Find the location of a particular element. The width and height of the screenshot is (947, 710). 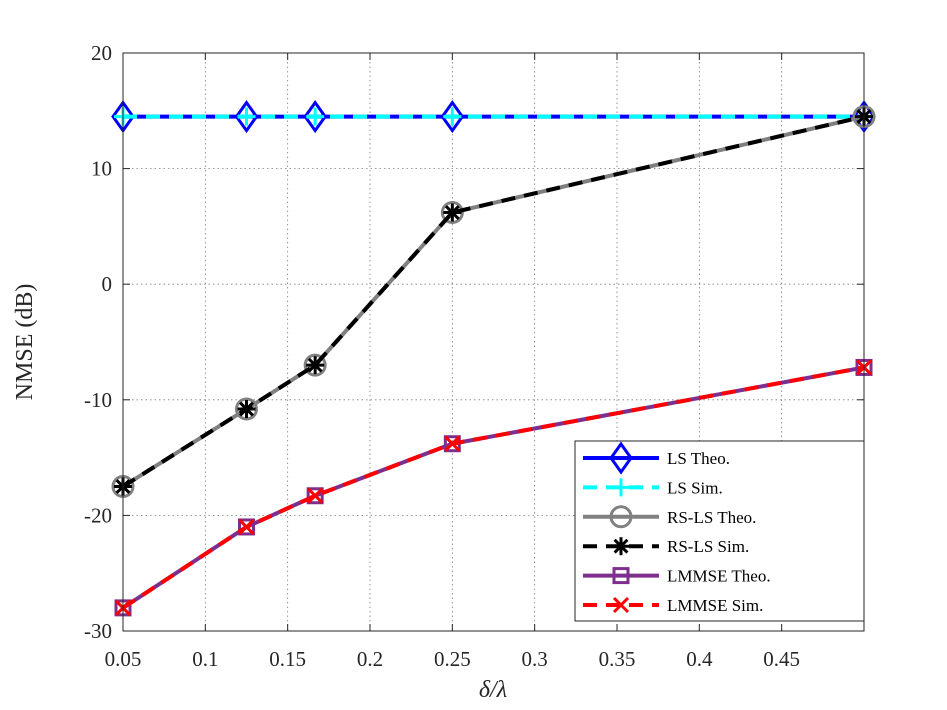

legend-label: LMMSE Theo. is located at coordinates (719, 576).